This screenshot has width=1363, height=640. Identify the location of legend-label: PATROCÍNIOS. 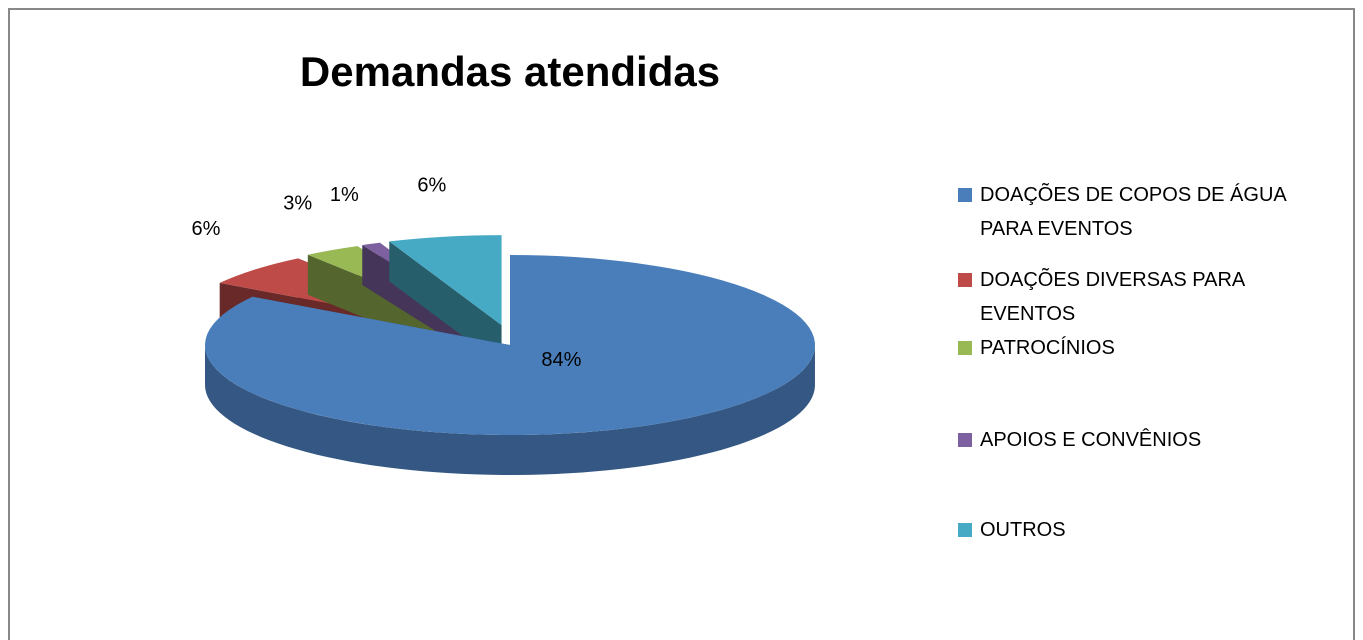
(1047, 348).